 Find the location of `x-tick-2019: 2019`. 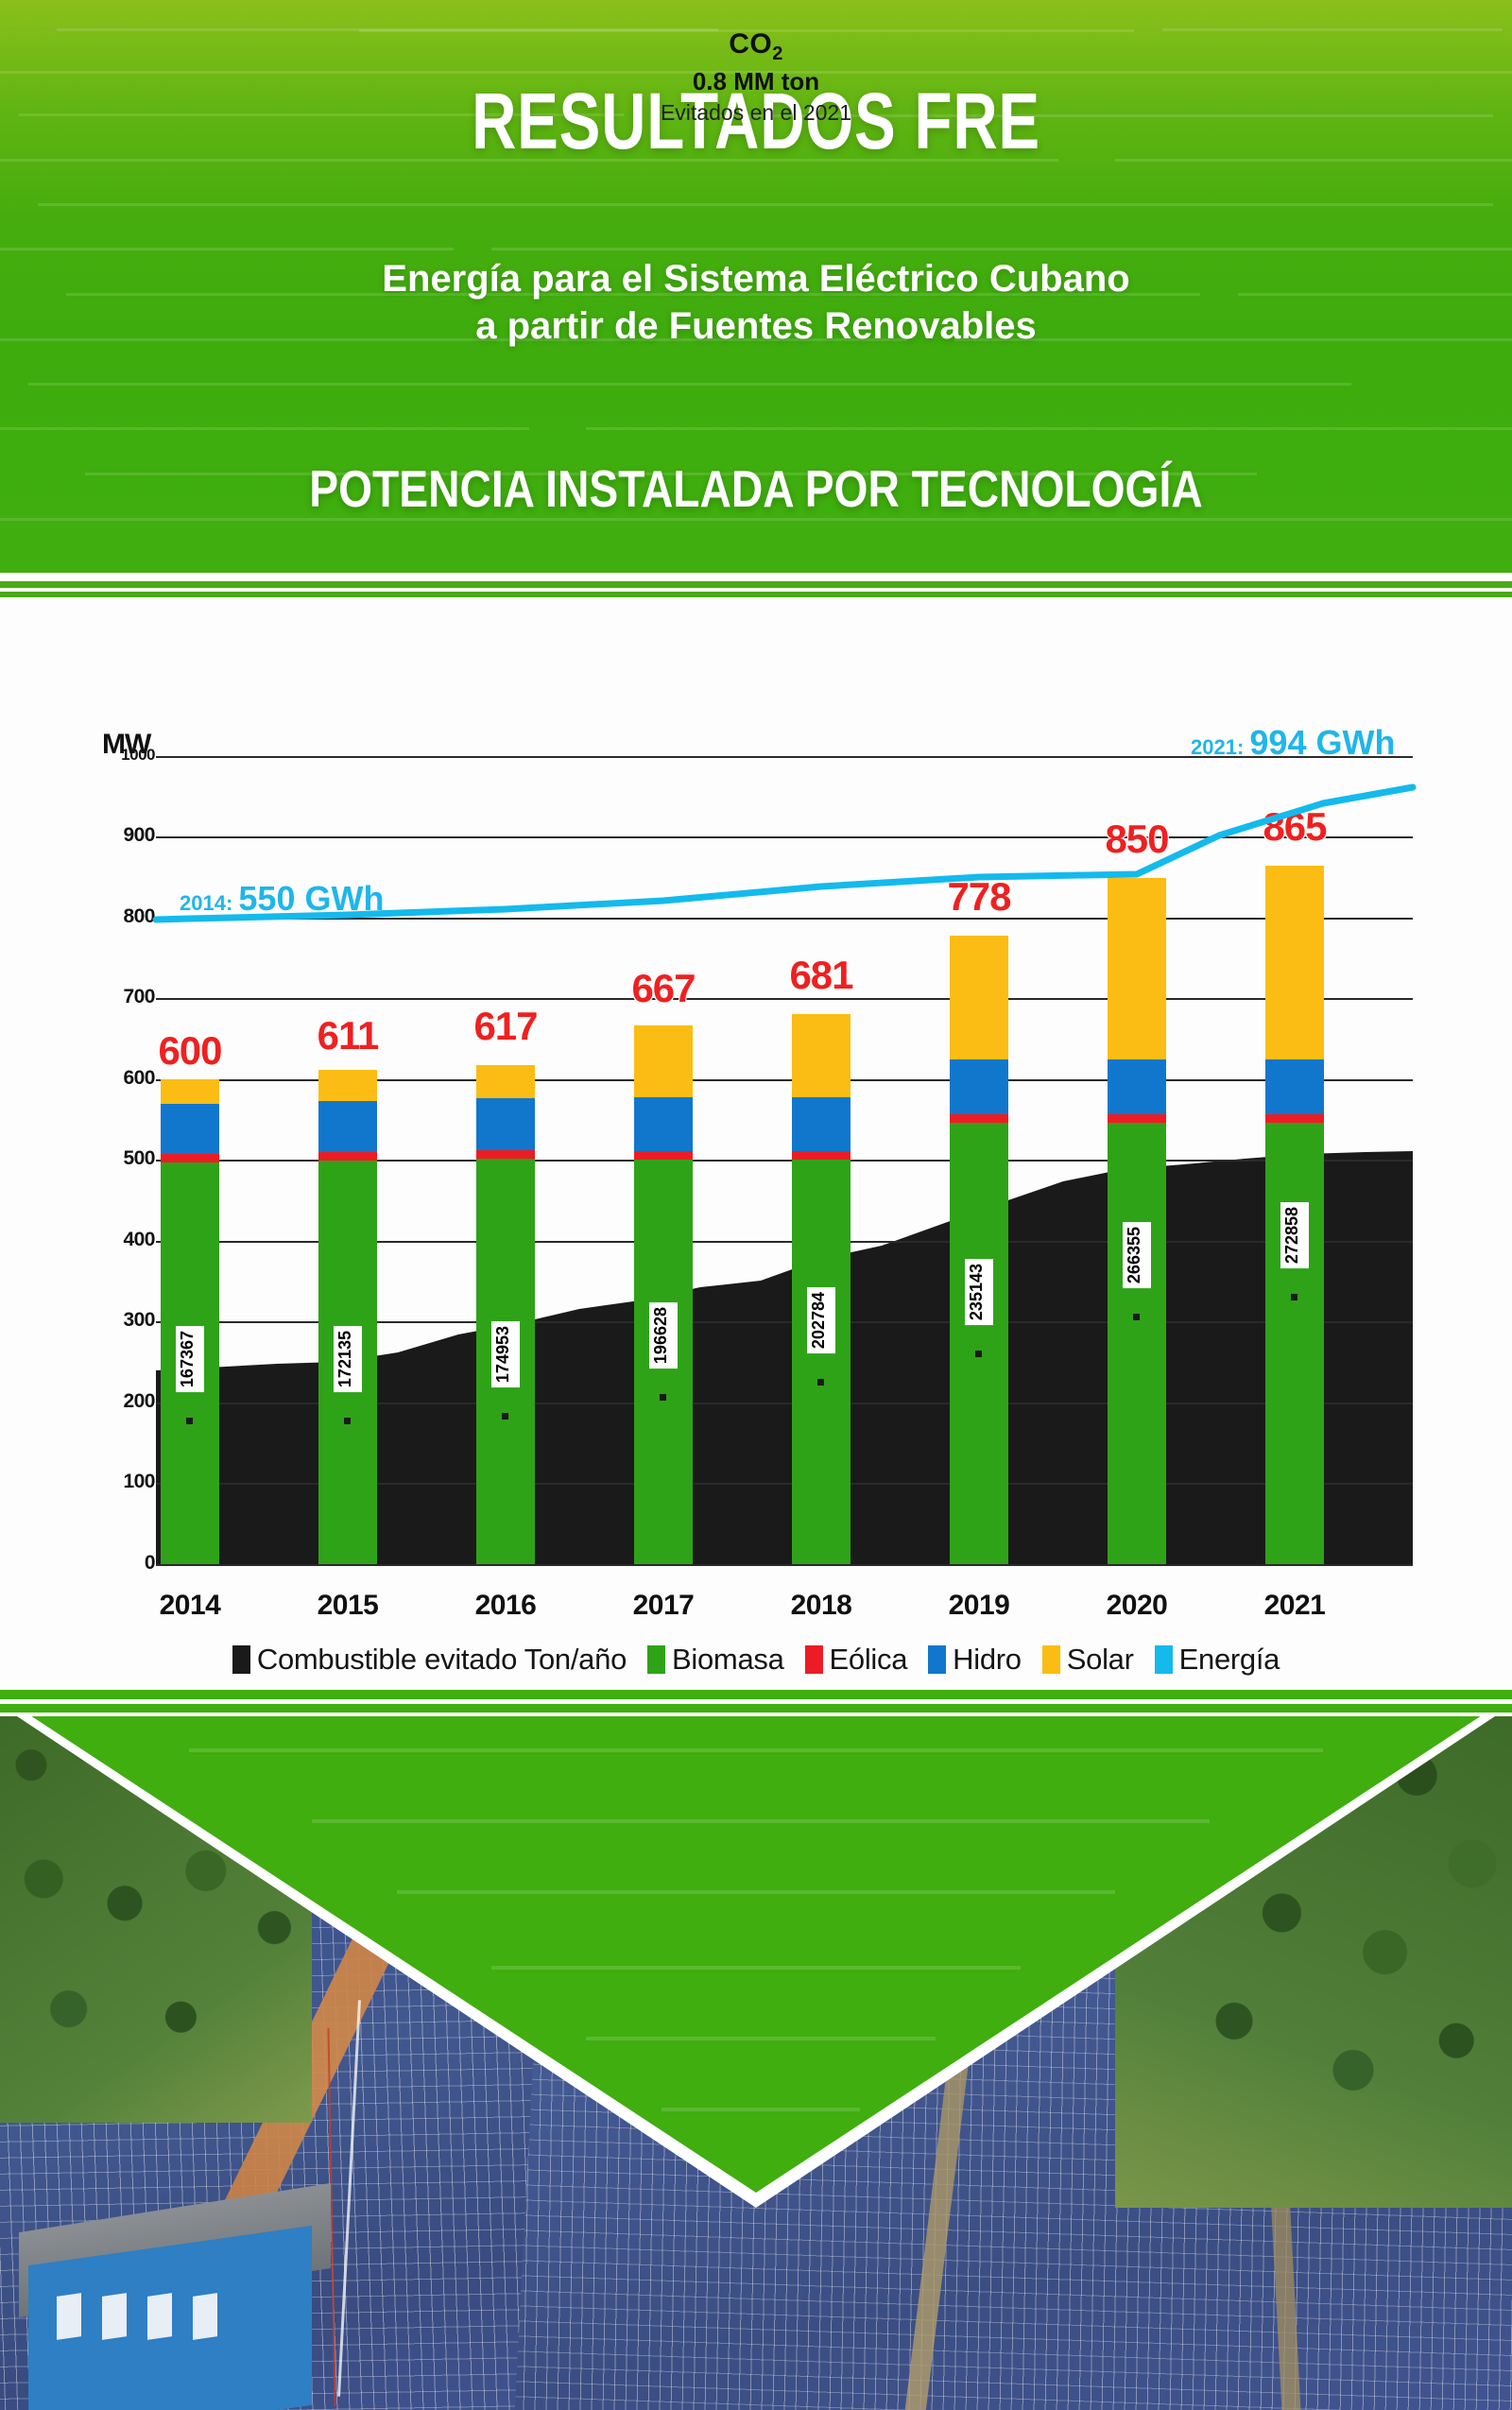

x-tick-2019: 2019 is located at coordinates (979, 1605).